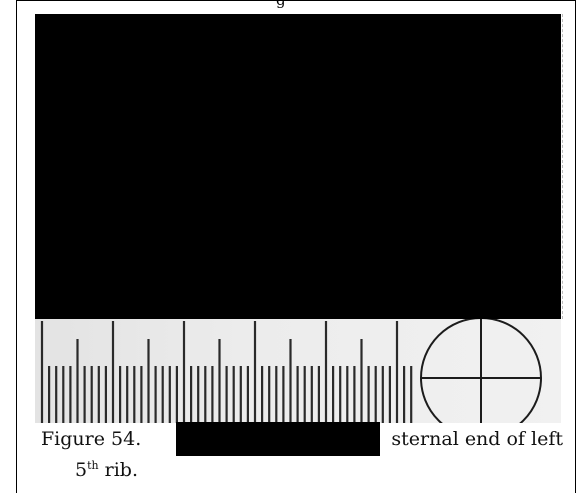  I want to click on photo-edge, so click(562, 166).